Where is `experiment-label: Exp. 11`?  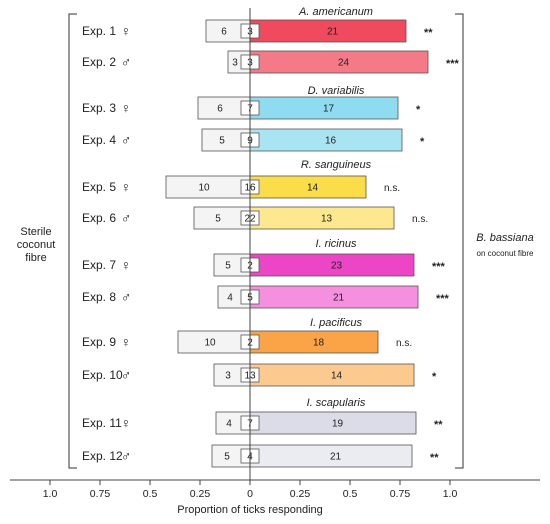 experiment-label: Exp. 11 is located at coordinates (102, 423).